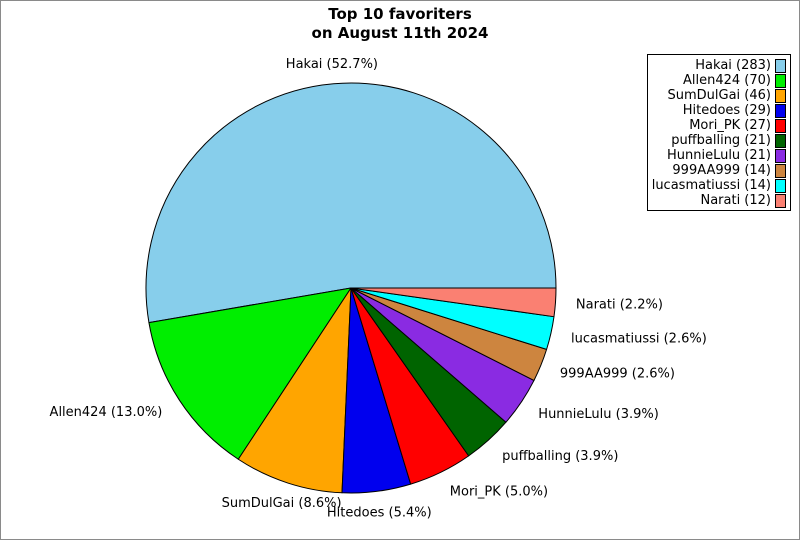 Image resolution: width=800 pixels, height=540 pixels. What do you see at coordinates (727, 80) in the screenshot?
I see `legend-item-label: Allen424 (70)` at bounding box center [727, 80].